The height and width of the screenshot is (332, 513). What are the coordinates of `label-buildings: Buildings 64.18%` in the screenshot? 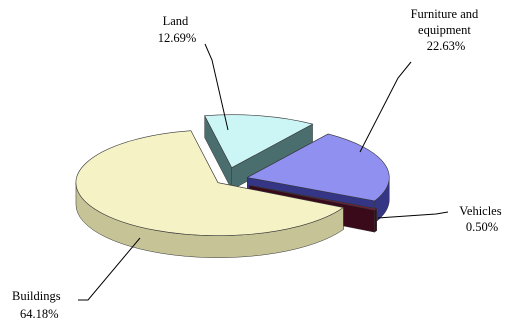 It's located at (38, 305).